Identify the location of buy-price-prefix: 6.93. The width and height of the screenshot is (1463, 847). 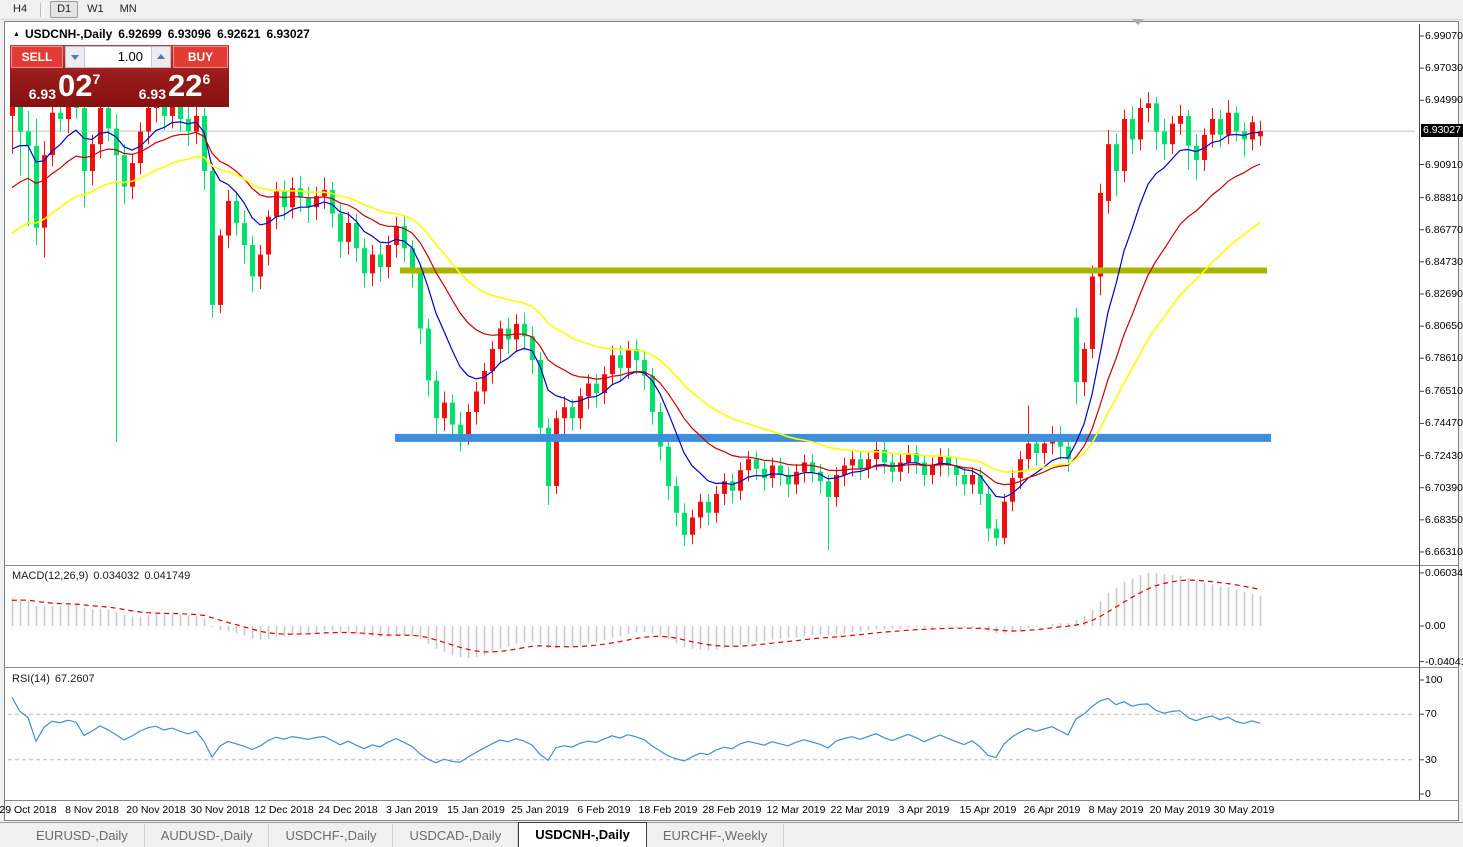
(152, 94).